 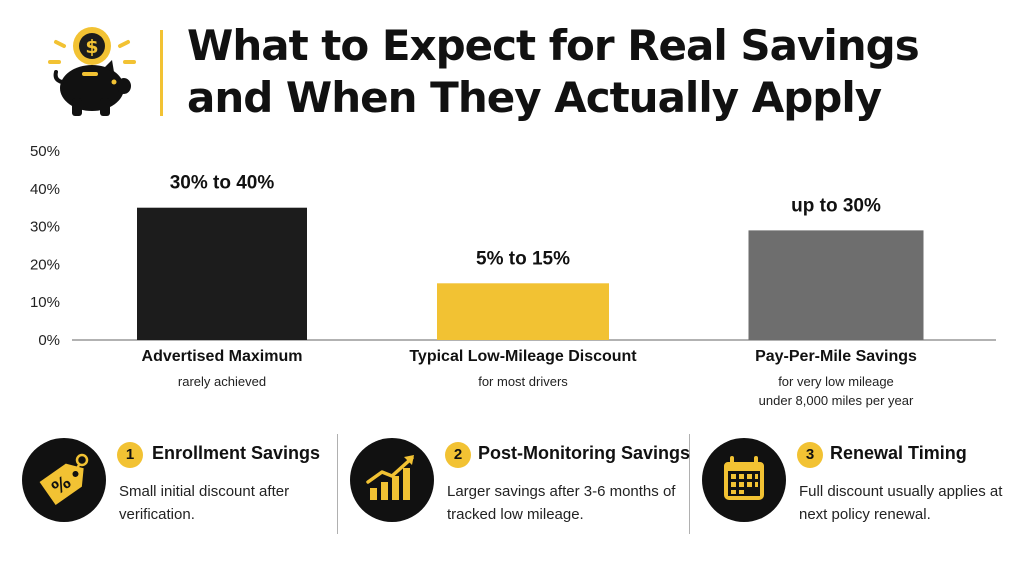 What do you see at coordinates (523, 258) in the screenshot?
I see `bar-data-label: 5% to 15%` at bounding box center [523, 258].